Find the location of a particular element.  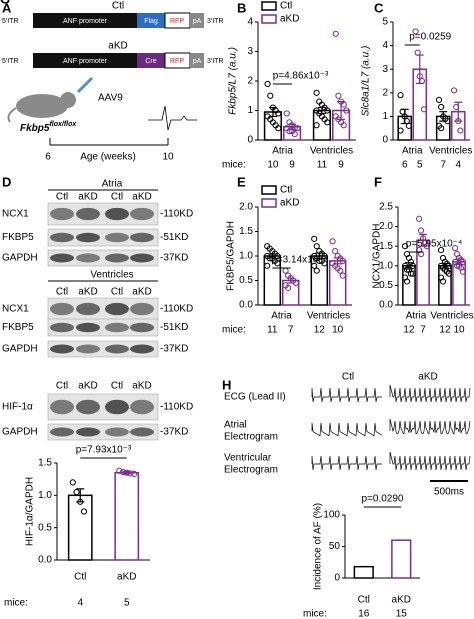

n-label: 11 is located at coordinates (272, 330).